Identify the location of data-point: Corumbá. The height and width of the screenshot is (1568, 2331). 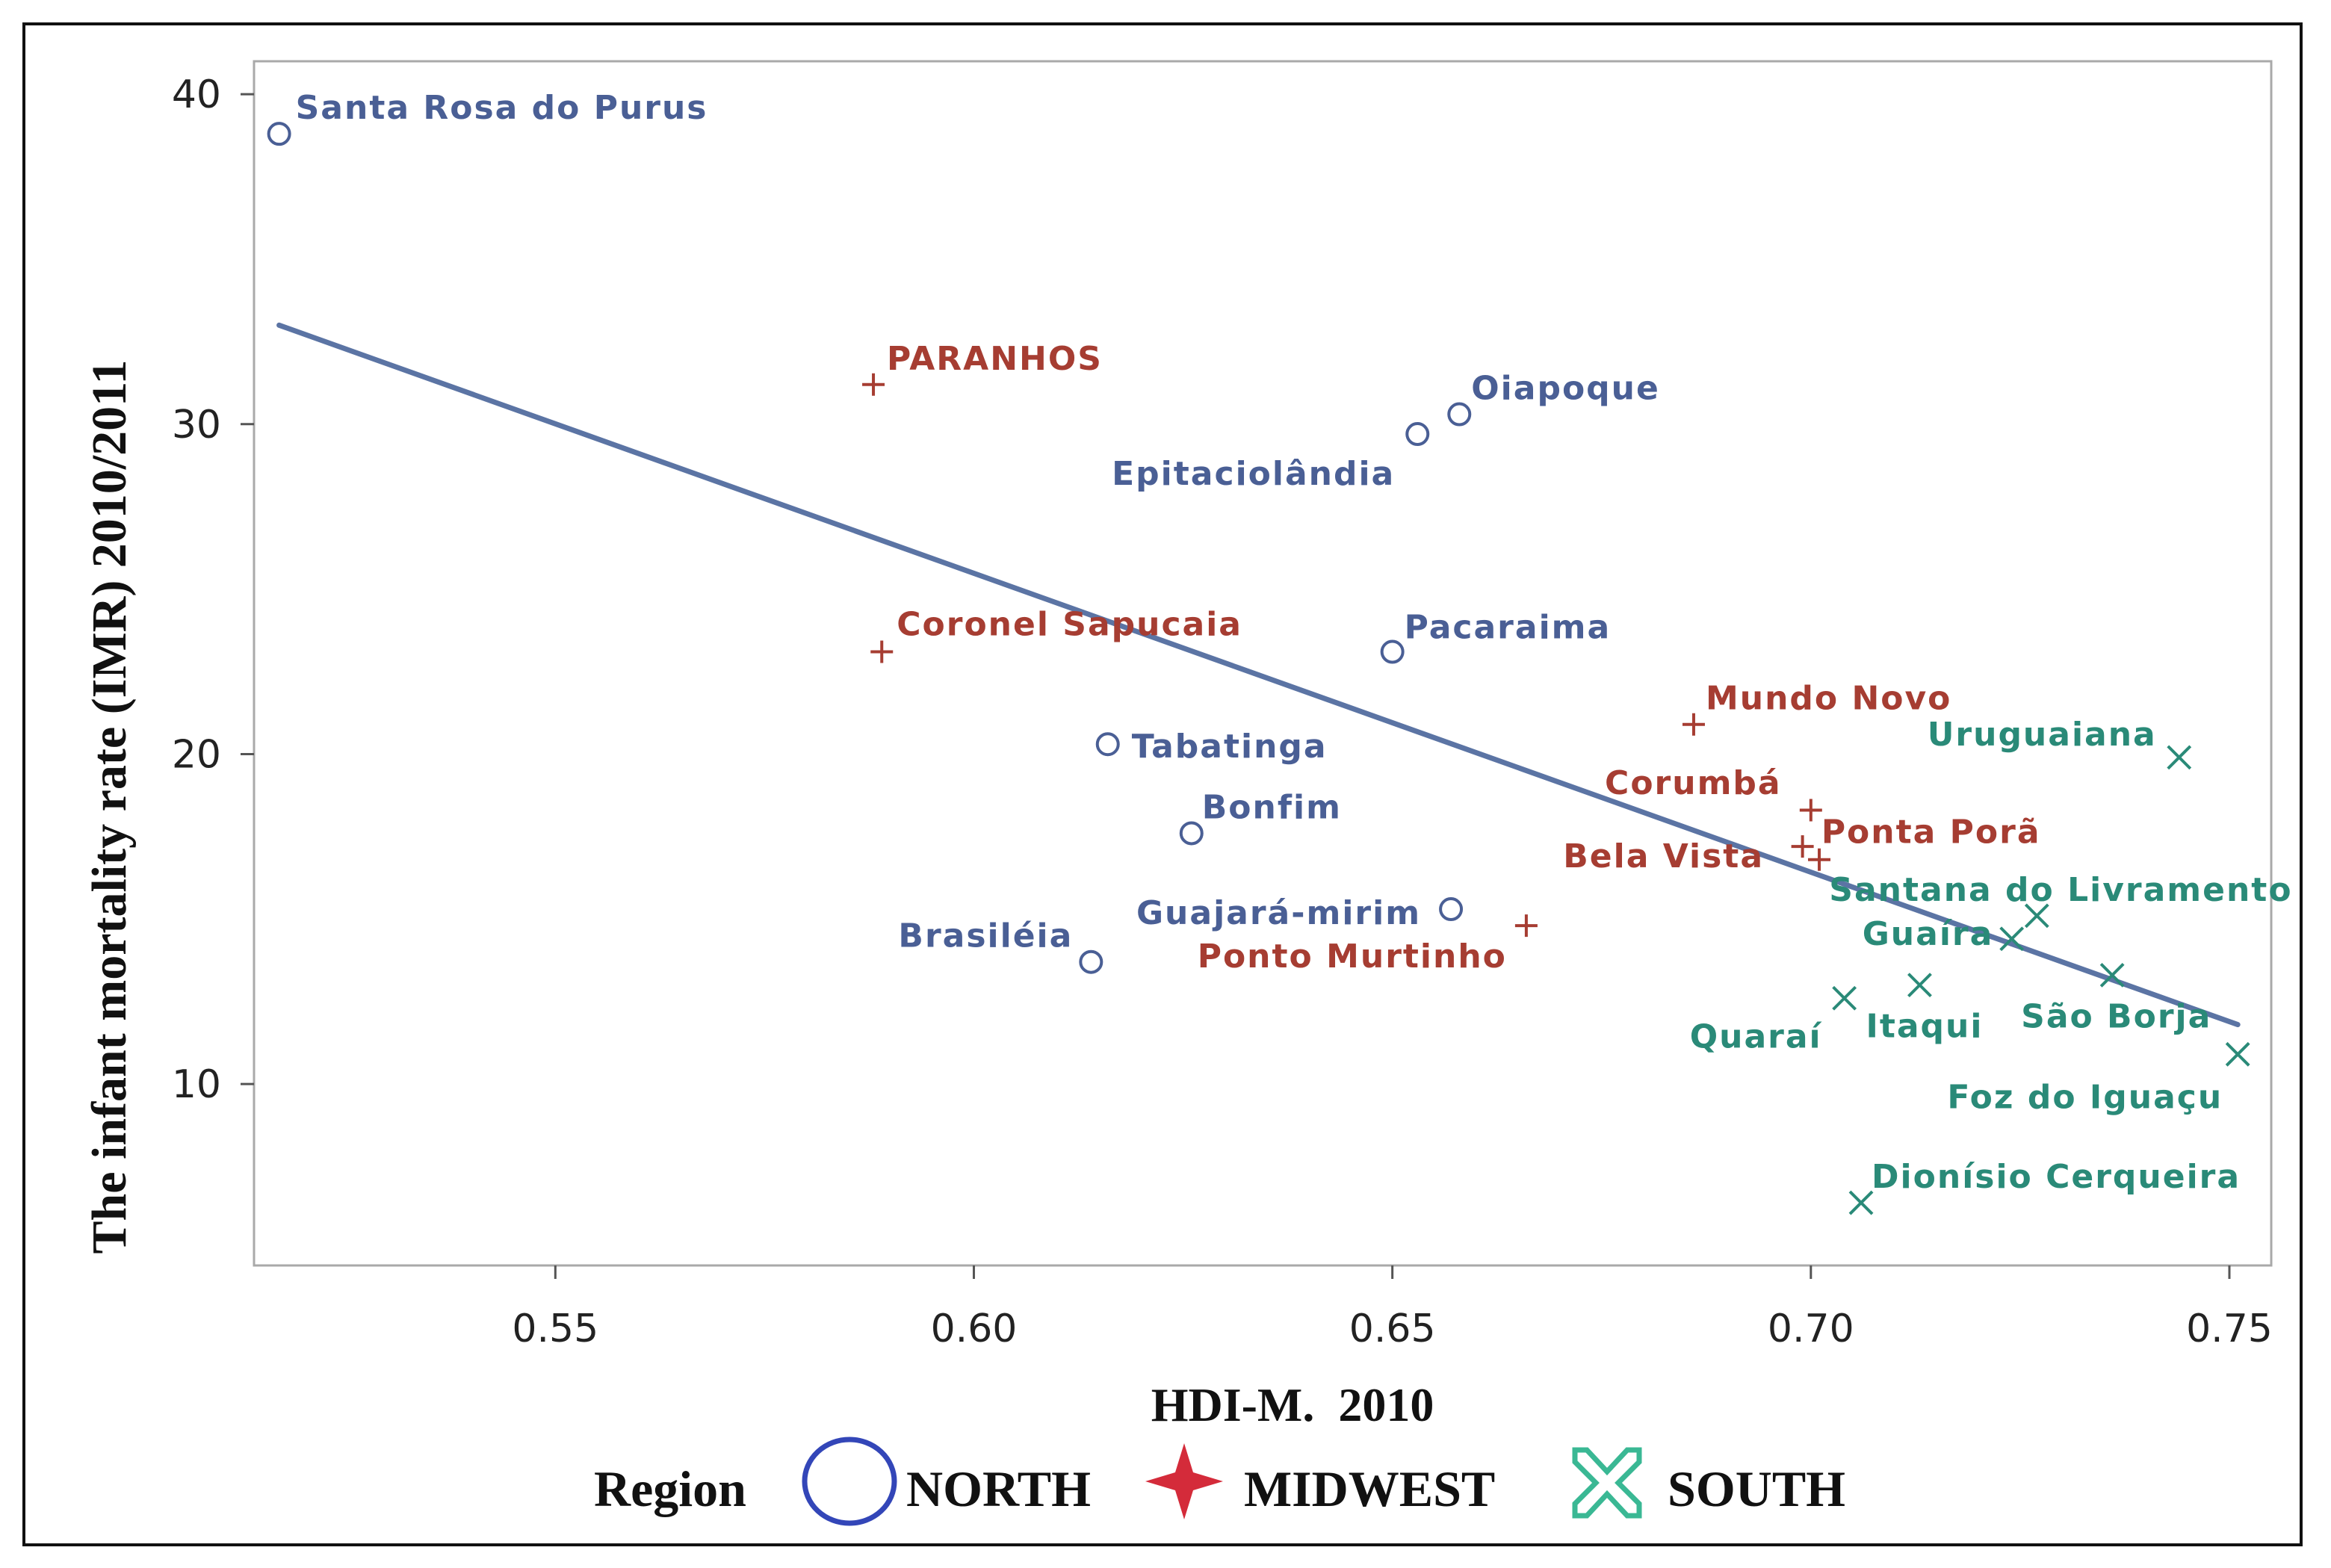
(1710, 811).